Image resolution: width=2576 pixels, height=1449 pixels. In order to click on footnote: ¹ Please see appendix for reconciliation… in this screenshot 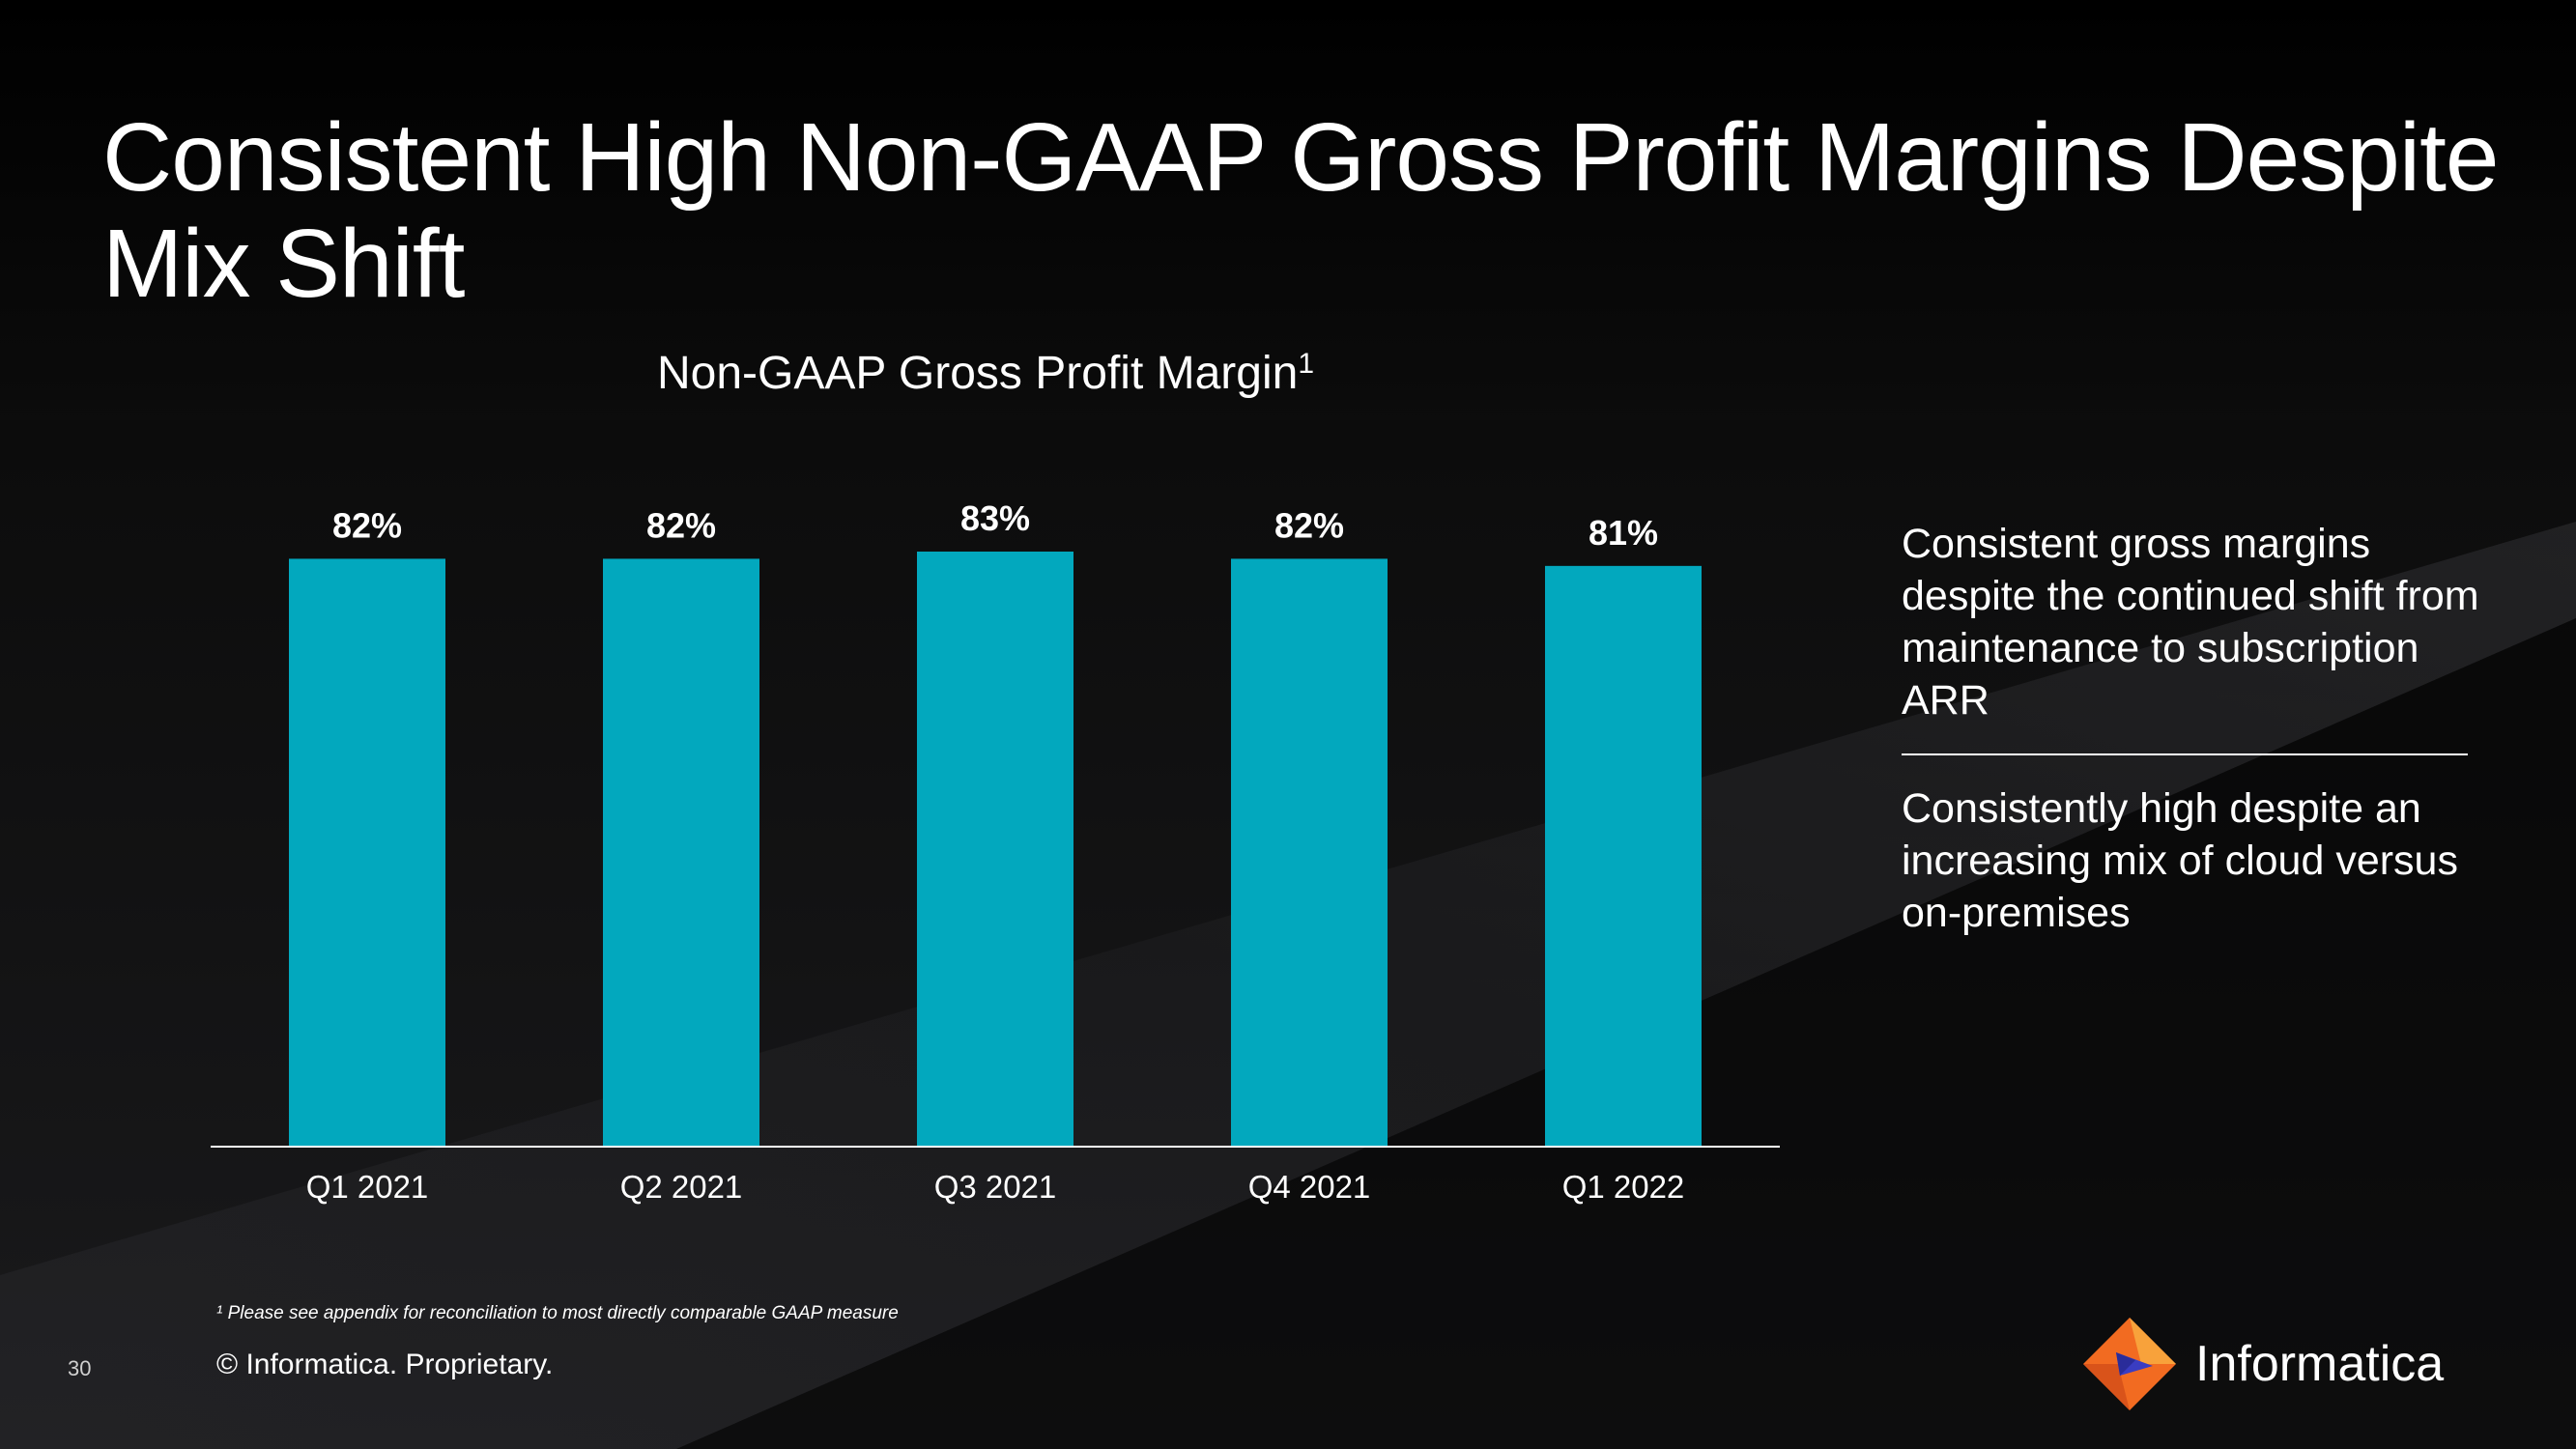, I will do `click(558, 1313)`.